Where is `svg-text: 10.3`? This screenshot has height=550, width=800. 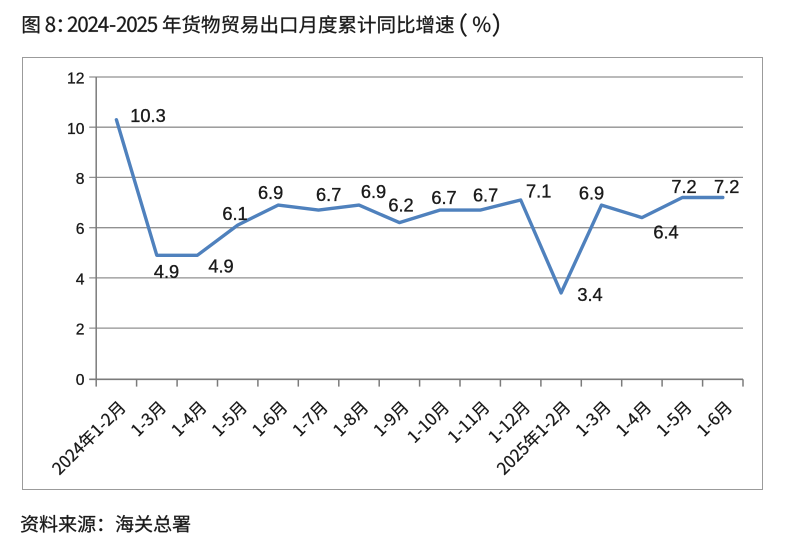 svg-text: 10.3 is located at coordinates (147, 116).